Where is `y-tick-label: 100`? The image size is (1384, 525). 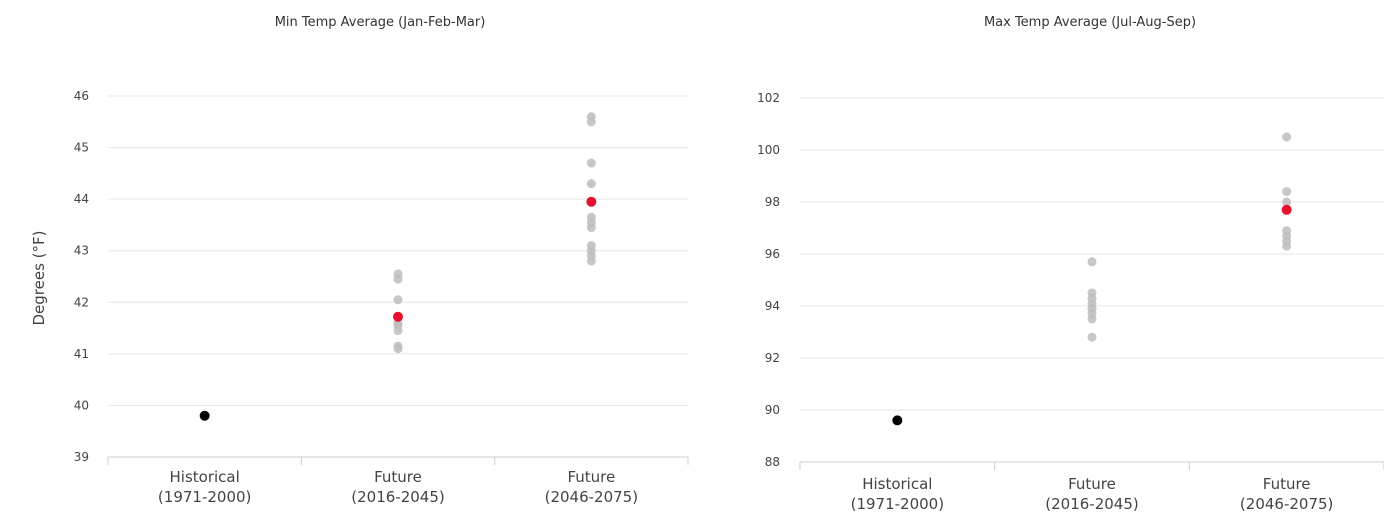 y-tick-label: 100 is located at coordinates (768, 150).